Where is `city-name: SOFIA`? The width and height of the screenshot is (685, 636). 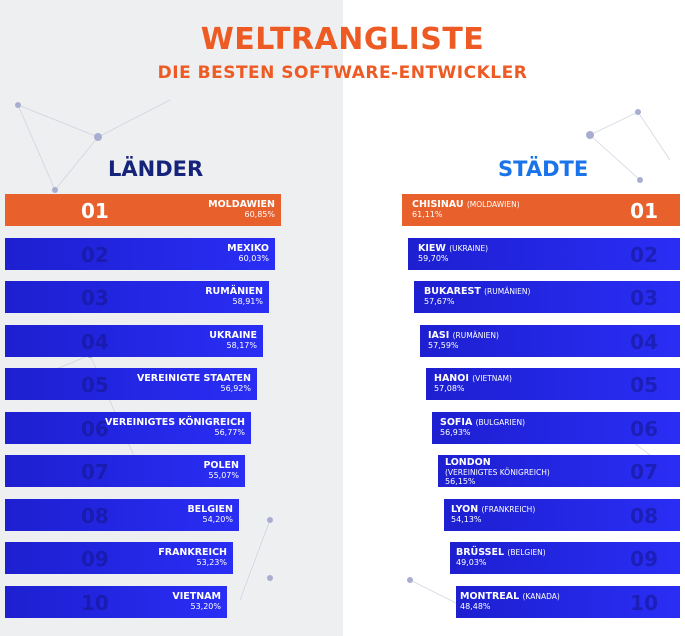
city-name: SOFIA is located at coordinates (456, 422).